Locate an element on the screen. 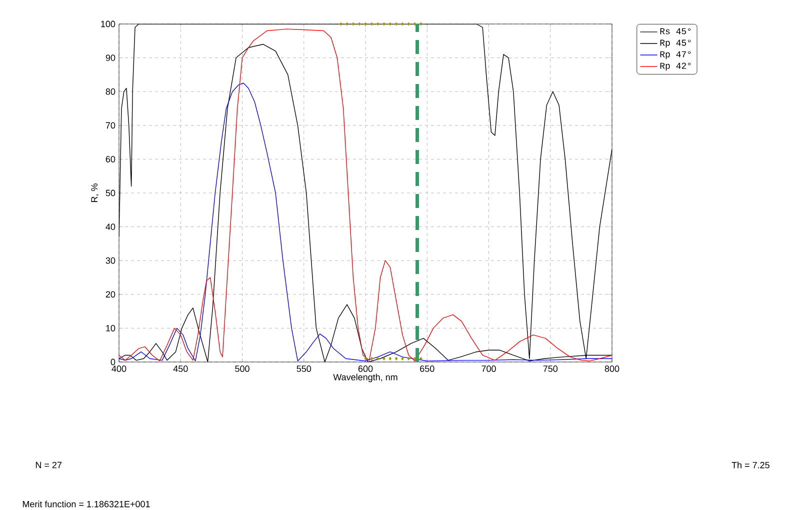  y-tick-label: 30 is located at coordinates (111, 260).